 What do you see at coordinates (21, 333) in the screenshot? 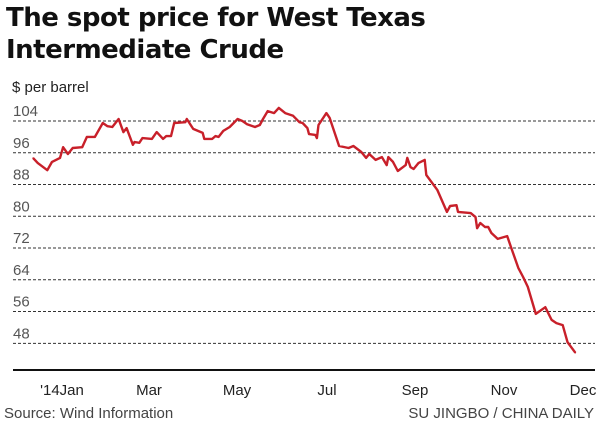
I see `y-tick-label: 48` at bounding box center [21, 333].